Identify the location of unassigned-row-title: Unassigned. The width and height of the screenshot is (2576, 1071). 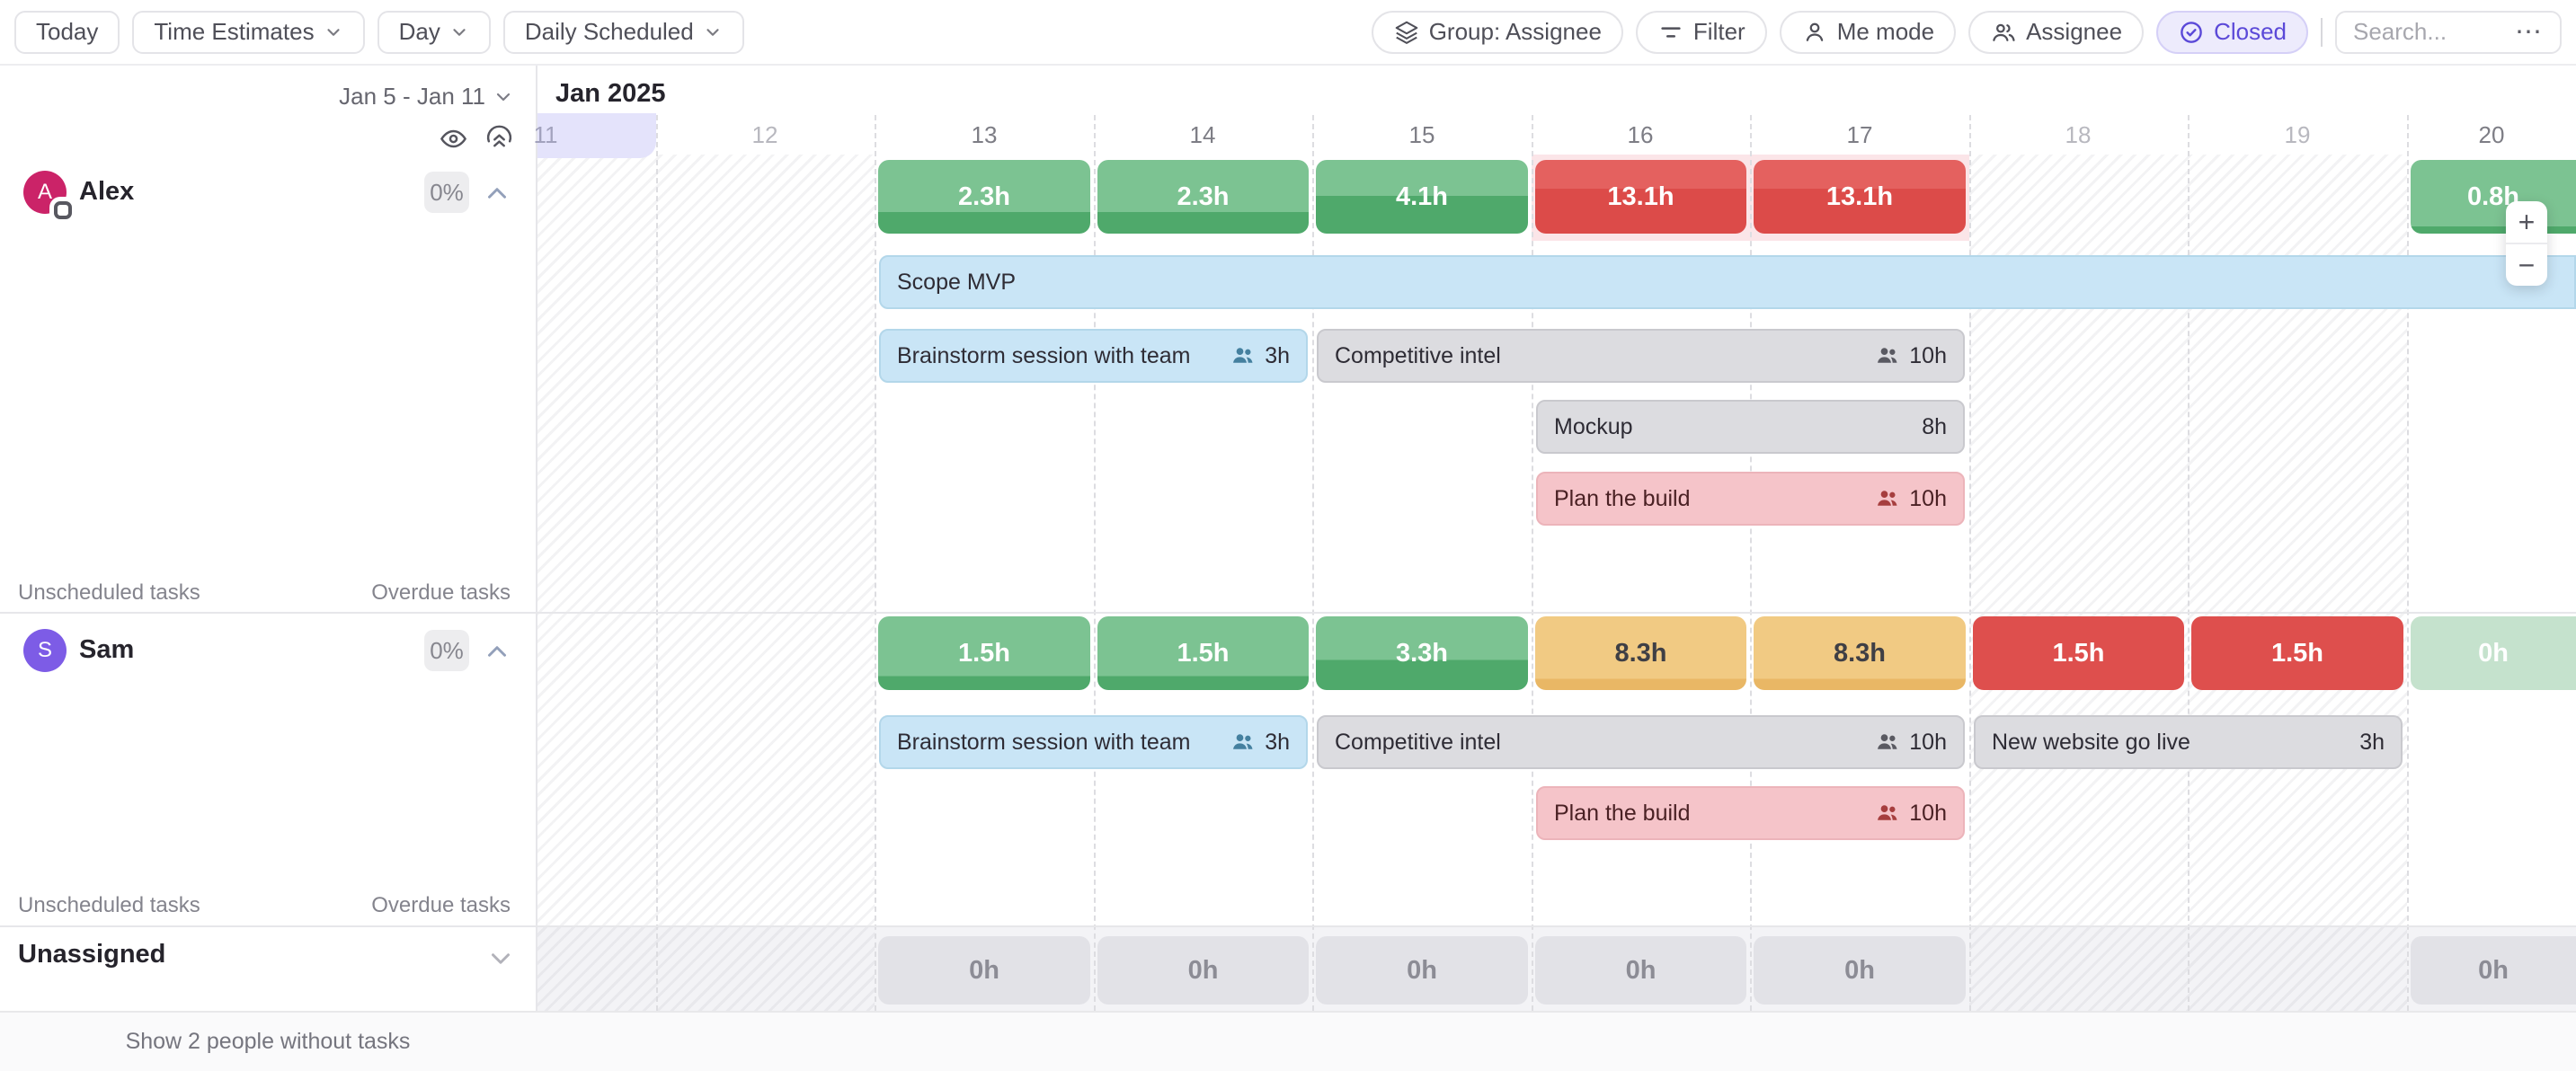
(92, 954).